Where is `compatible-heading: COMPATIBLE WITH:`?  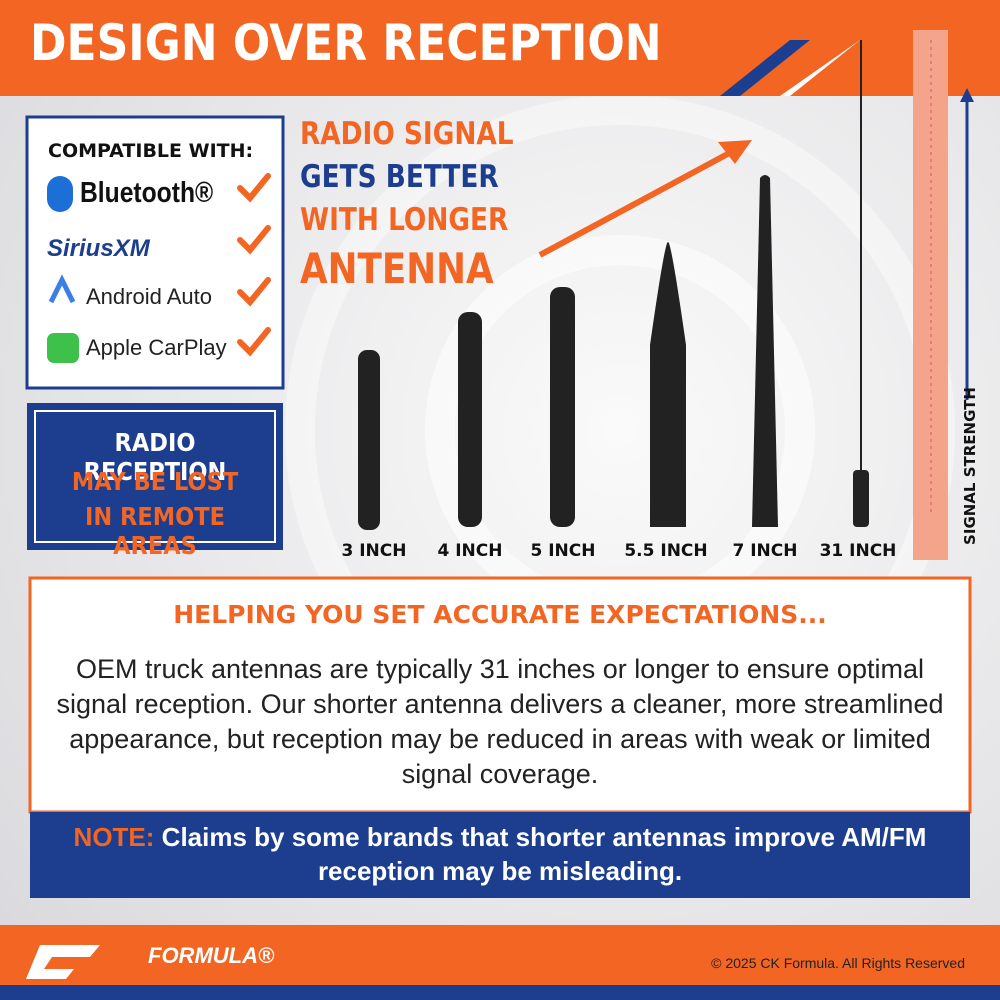 compatible-heading: COMPATIBLE WITH: is located at coordinates (151, 151).